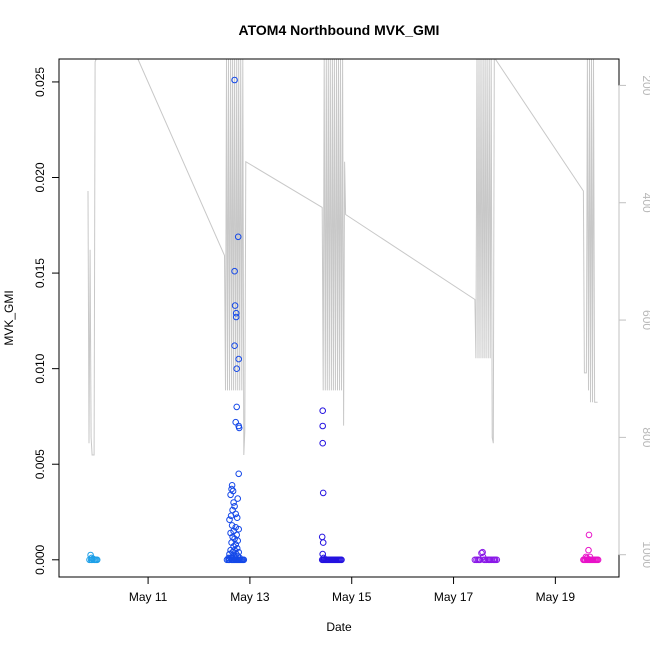 Image resolution: width=650 pixels, height=650 pixels. Describe the element at coordinates (9, 317) in the screenshot. I see `y-axis-label: MVK_GMI` at that location.